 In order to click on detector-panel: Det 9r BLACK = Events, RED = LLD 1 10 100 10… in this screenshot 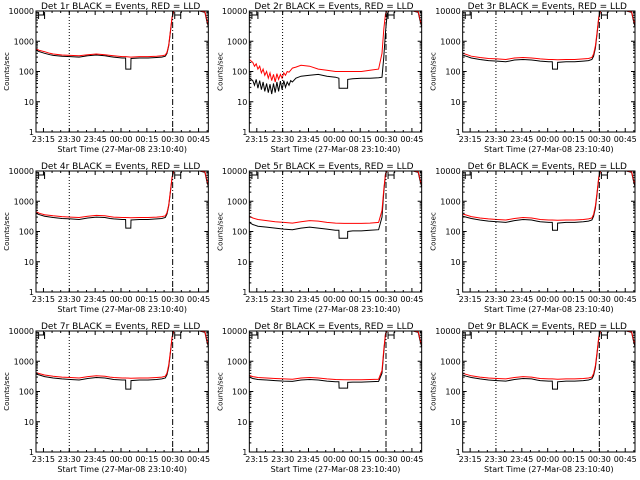, I will do `click(533, 398)`.